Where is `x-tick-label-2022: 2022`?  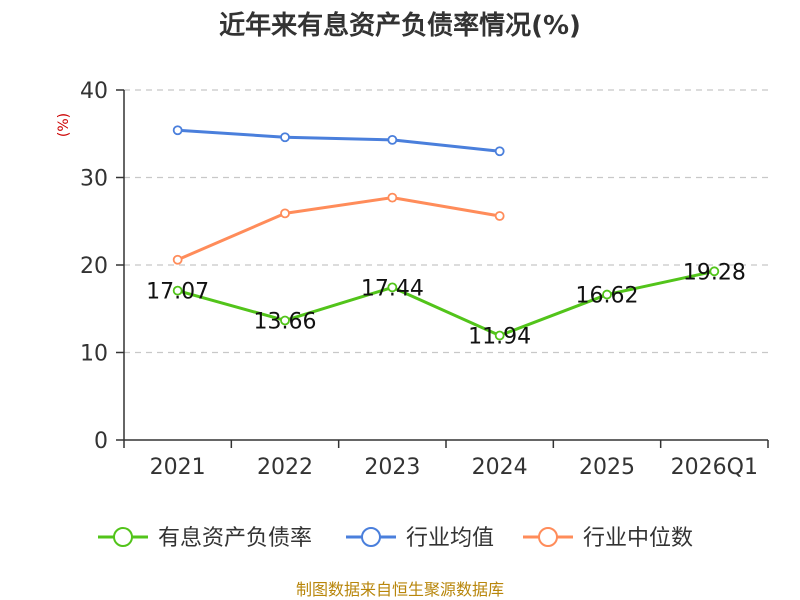
x-tick-label-2022: 2022 is located at coordinates (285, 467).